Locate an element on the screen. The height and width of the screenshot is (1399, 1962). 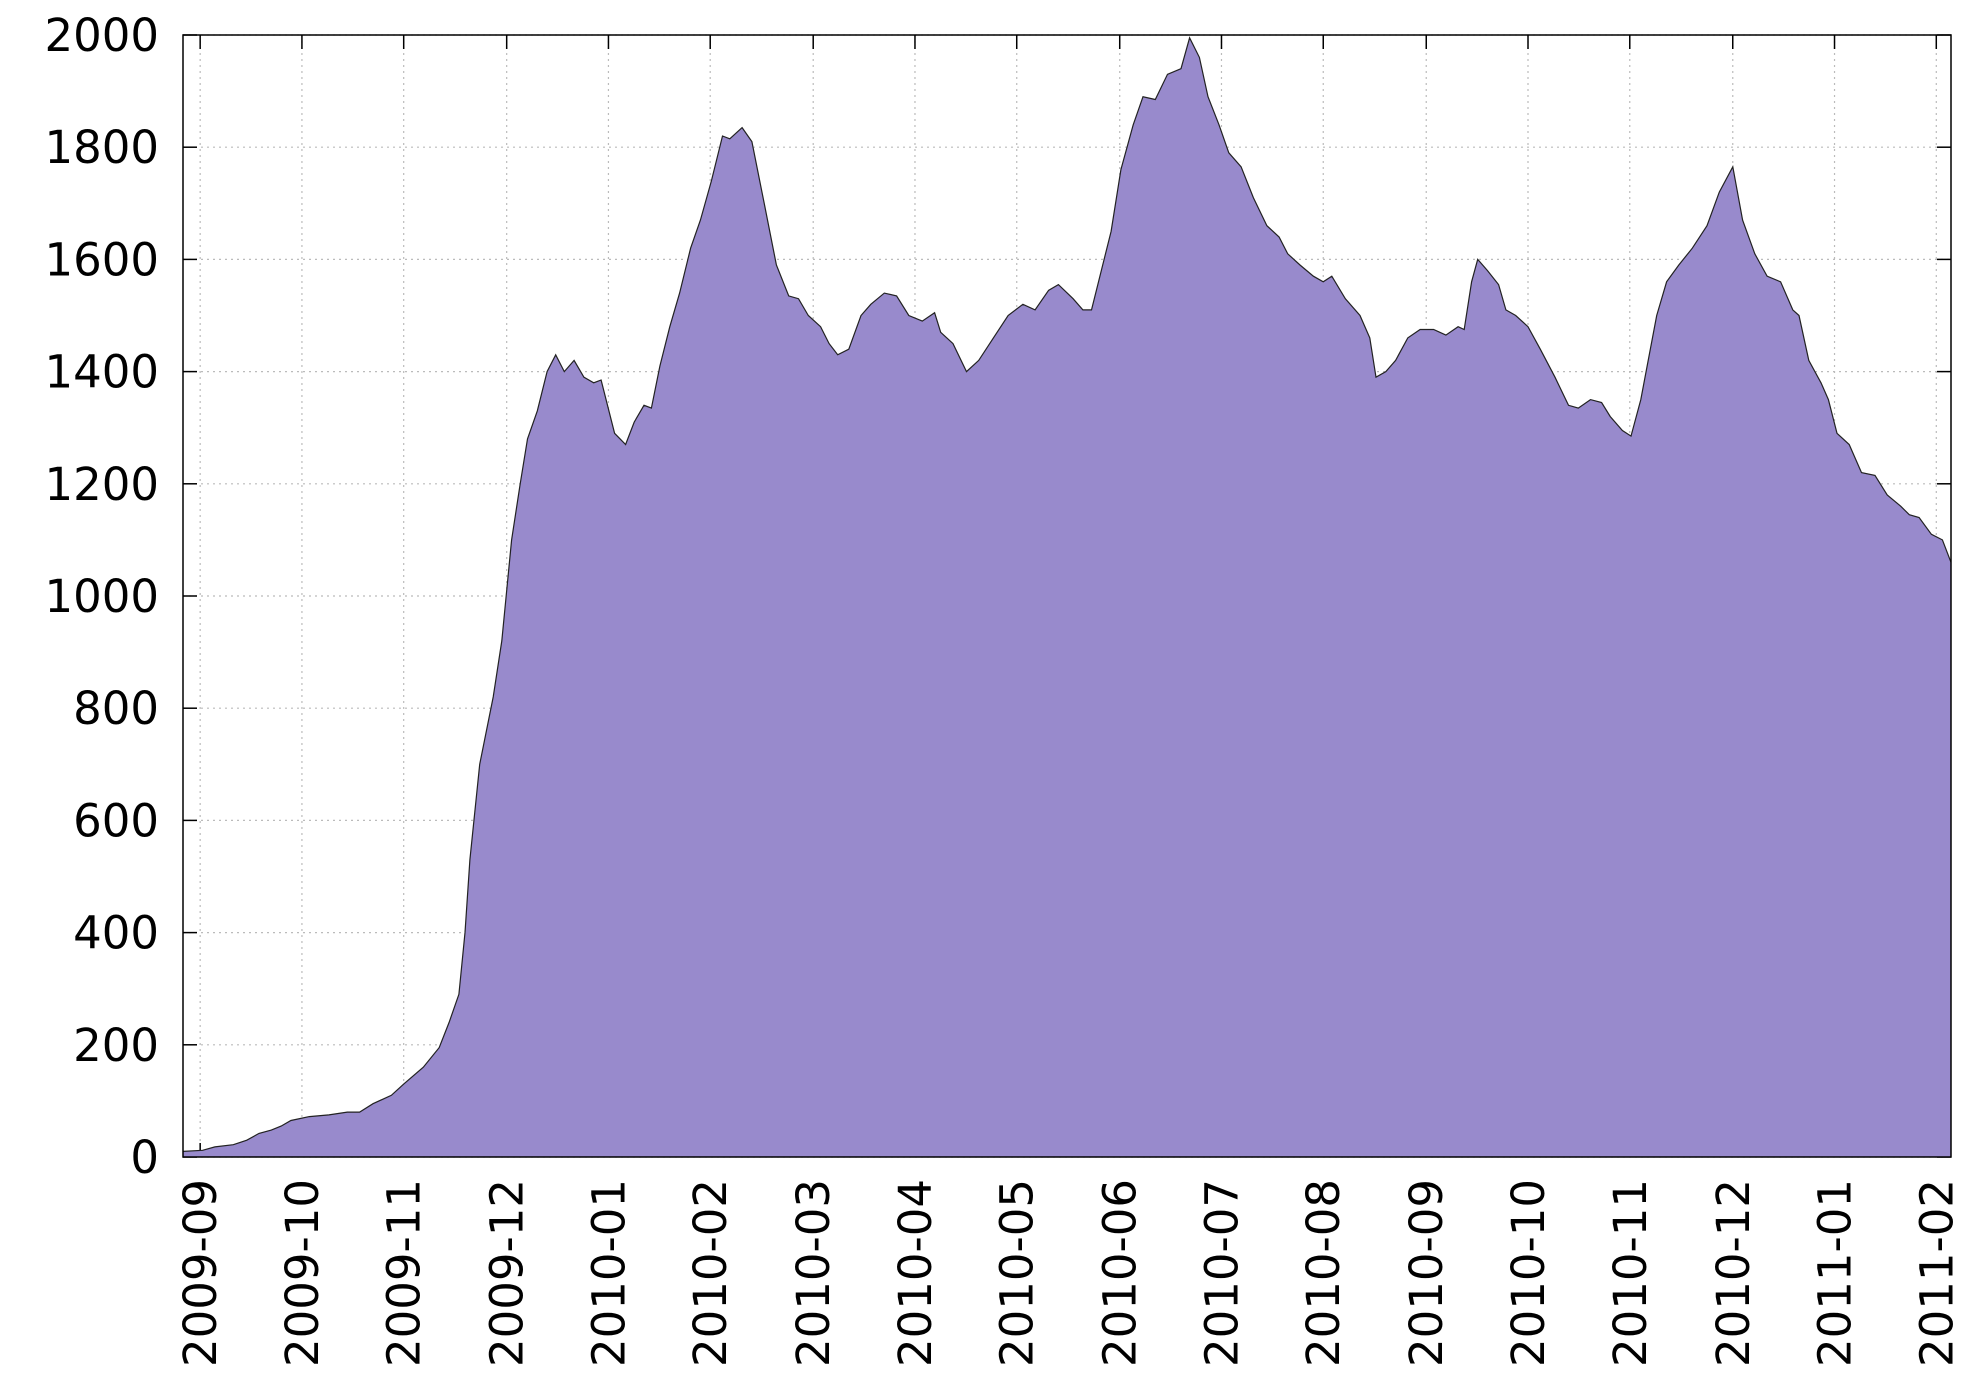
y-tick-label: 2000 is located at coordinates (101, 35).